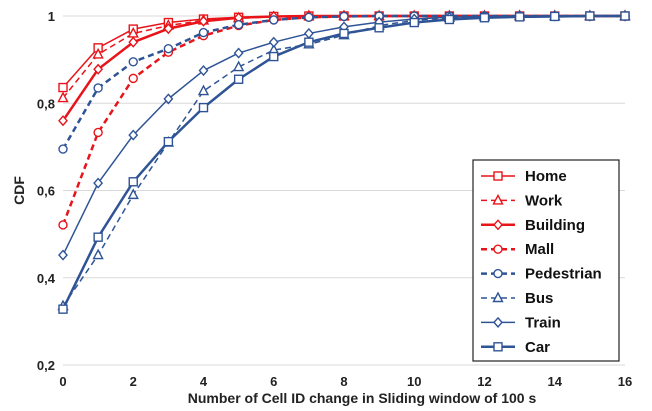 Image resolution: width=652 pixels, height=411 pixels. Describe the element at coordinates (539, 249) in the screenshot. I see `legend-label: Mall` at that location.